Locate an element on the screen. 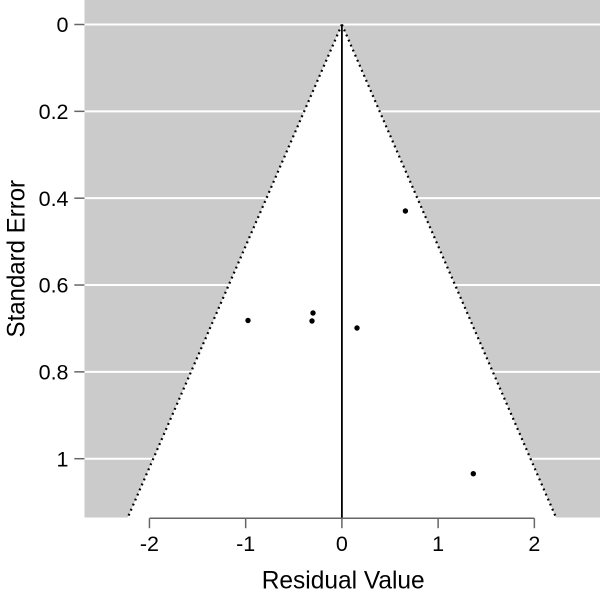  svg-text: 0.2 is located at coordinates (54, 112).